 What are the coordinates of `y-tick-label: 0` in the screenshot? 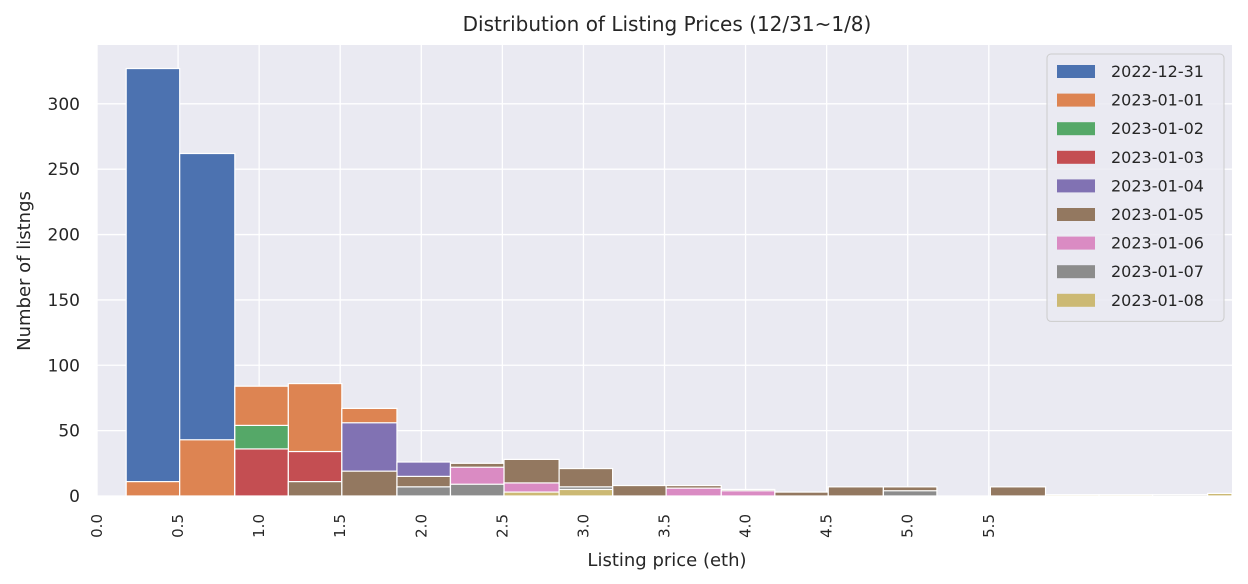 It's located at (74, 497).